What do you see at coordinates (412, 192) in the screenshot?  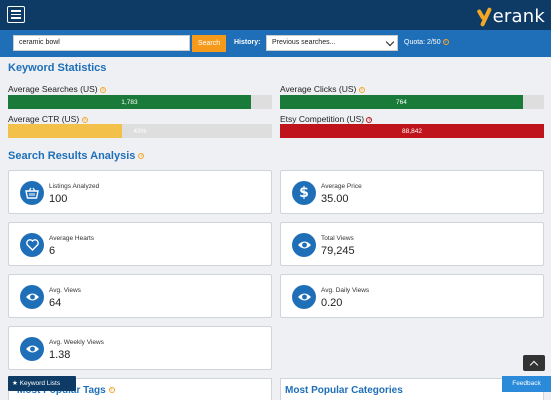 I see `card-average-price: $ Average Price 35.00` at bounding box center [412, 192].